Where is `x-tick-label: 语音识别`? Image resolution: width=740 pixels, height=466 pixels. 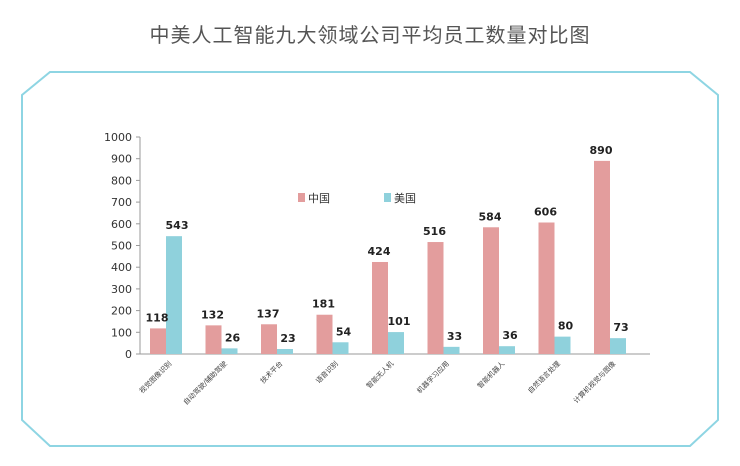 x-tick-label: 语音识别 is located at coordinates (327, 372).